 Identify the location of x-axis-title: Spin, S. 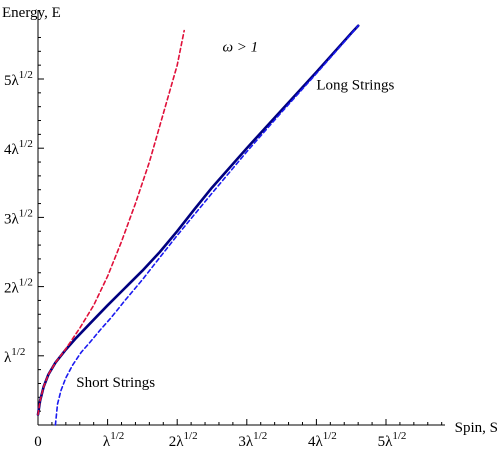
(476, 428).